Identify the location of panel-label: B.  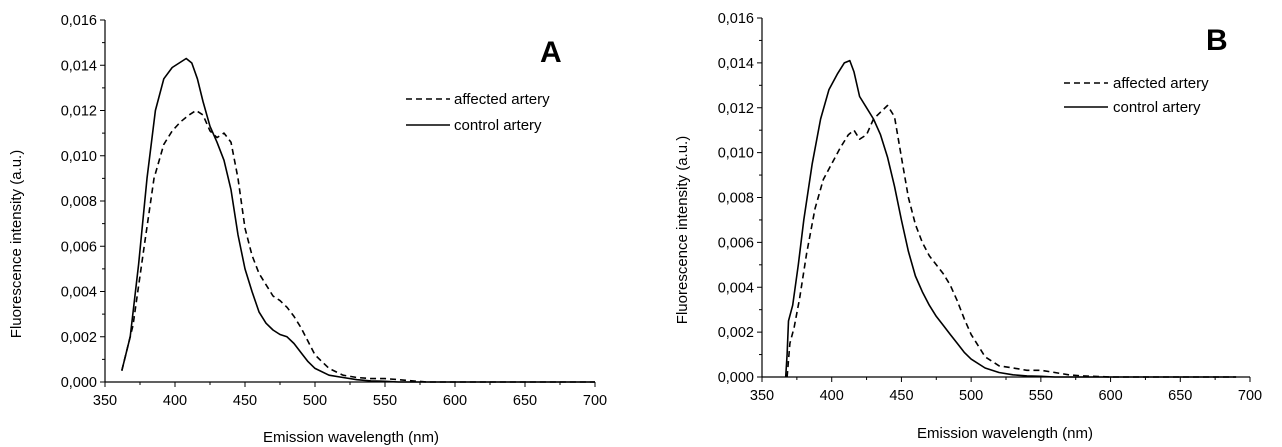
(1217, 40).